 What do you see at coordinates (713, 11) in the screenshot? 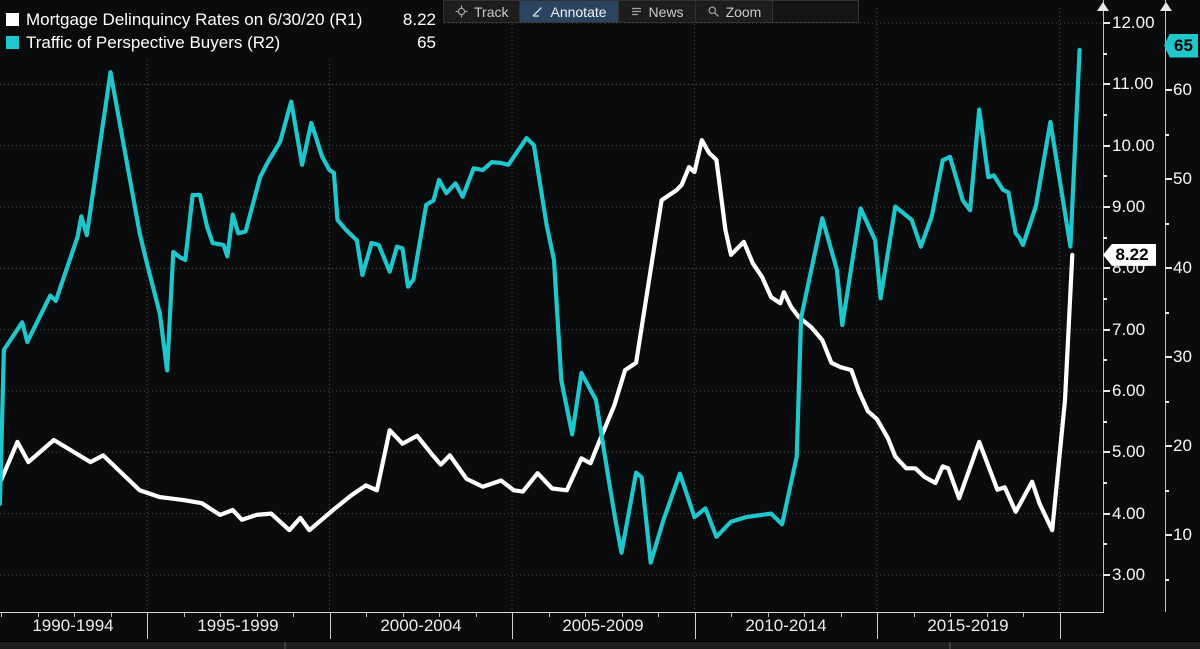
I see `zoom-icon` at bounding box center [713, 11].